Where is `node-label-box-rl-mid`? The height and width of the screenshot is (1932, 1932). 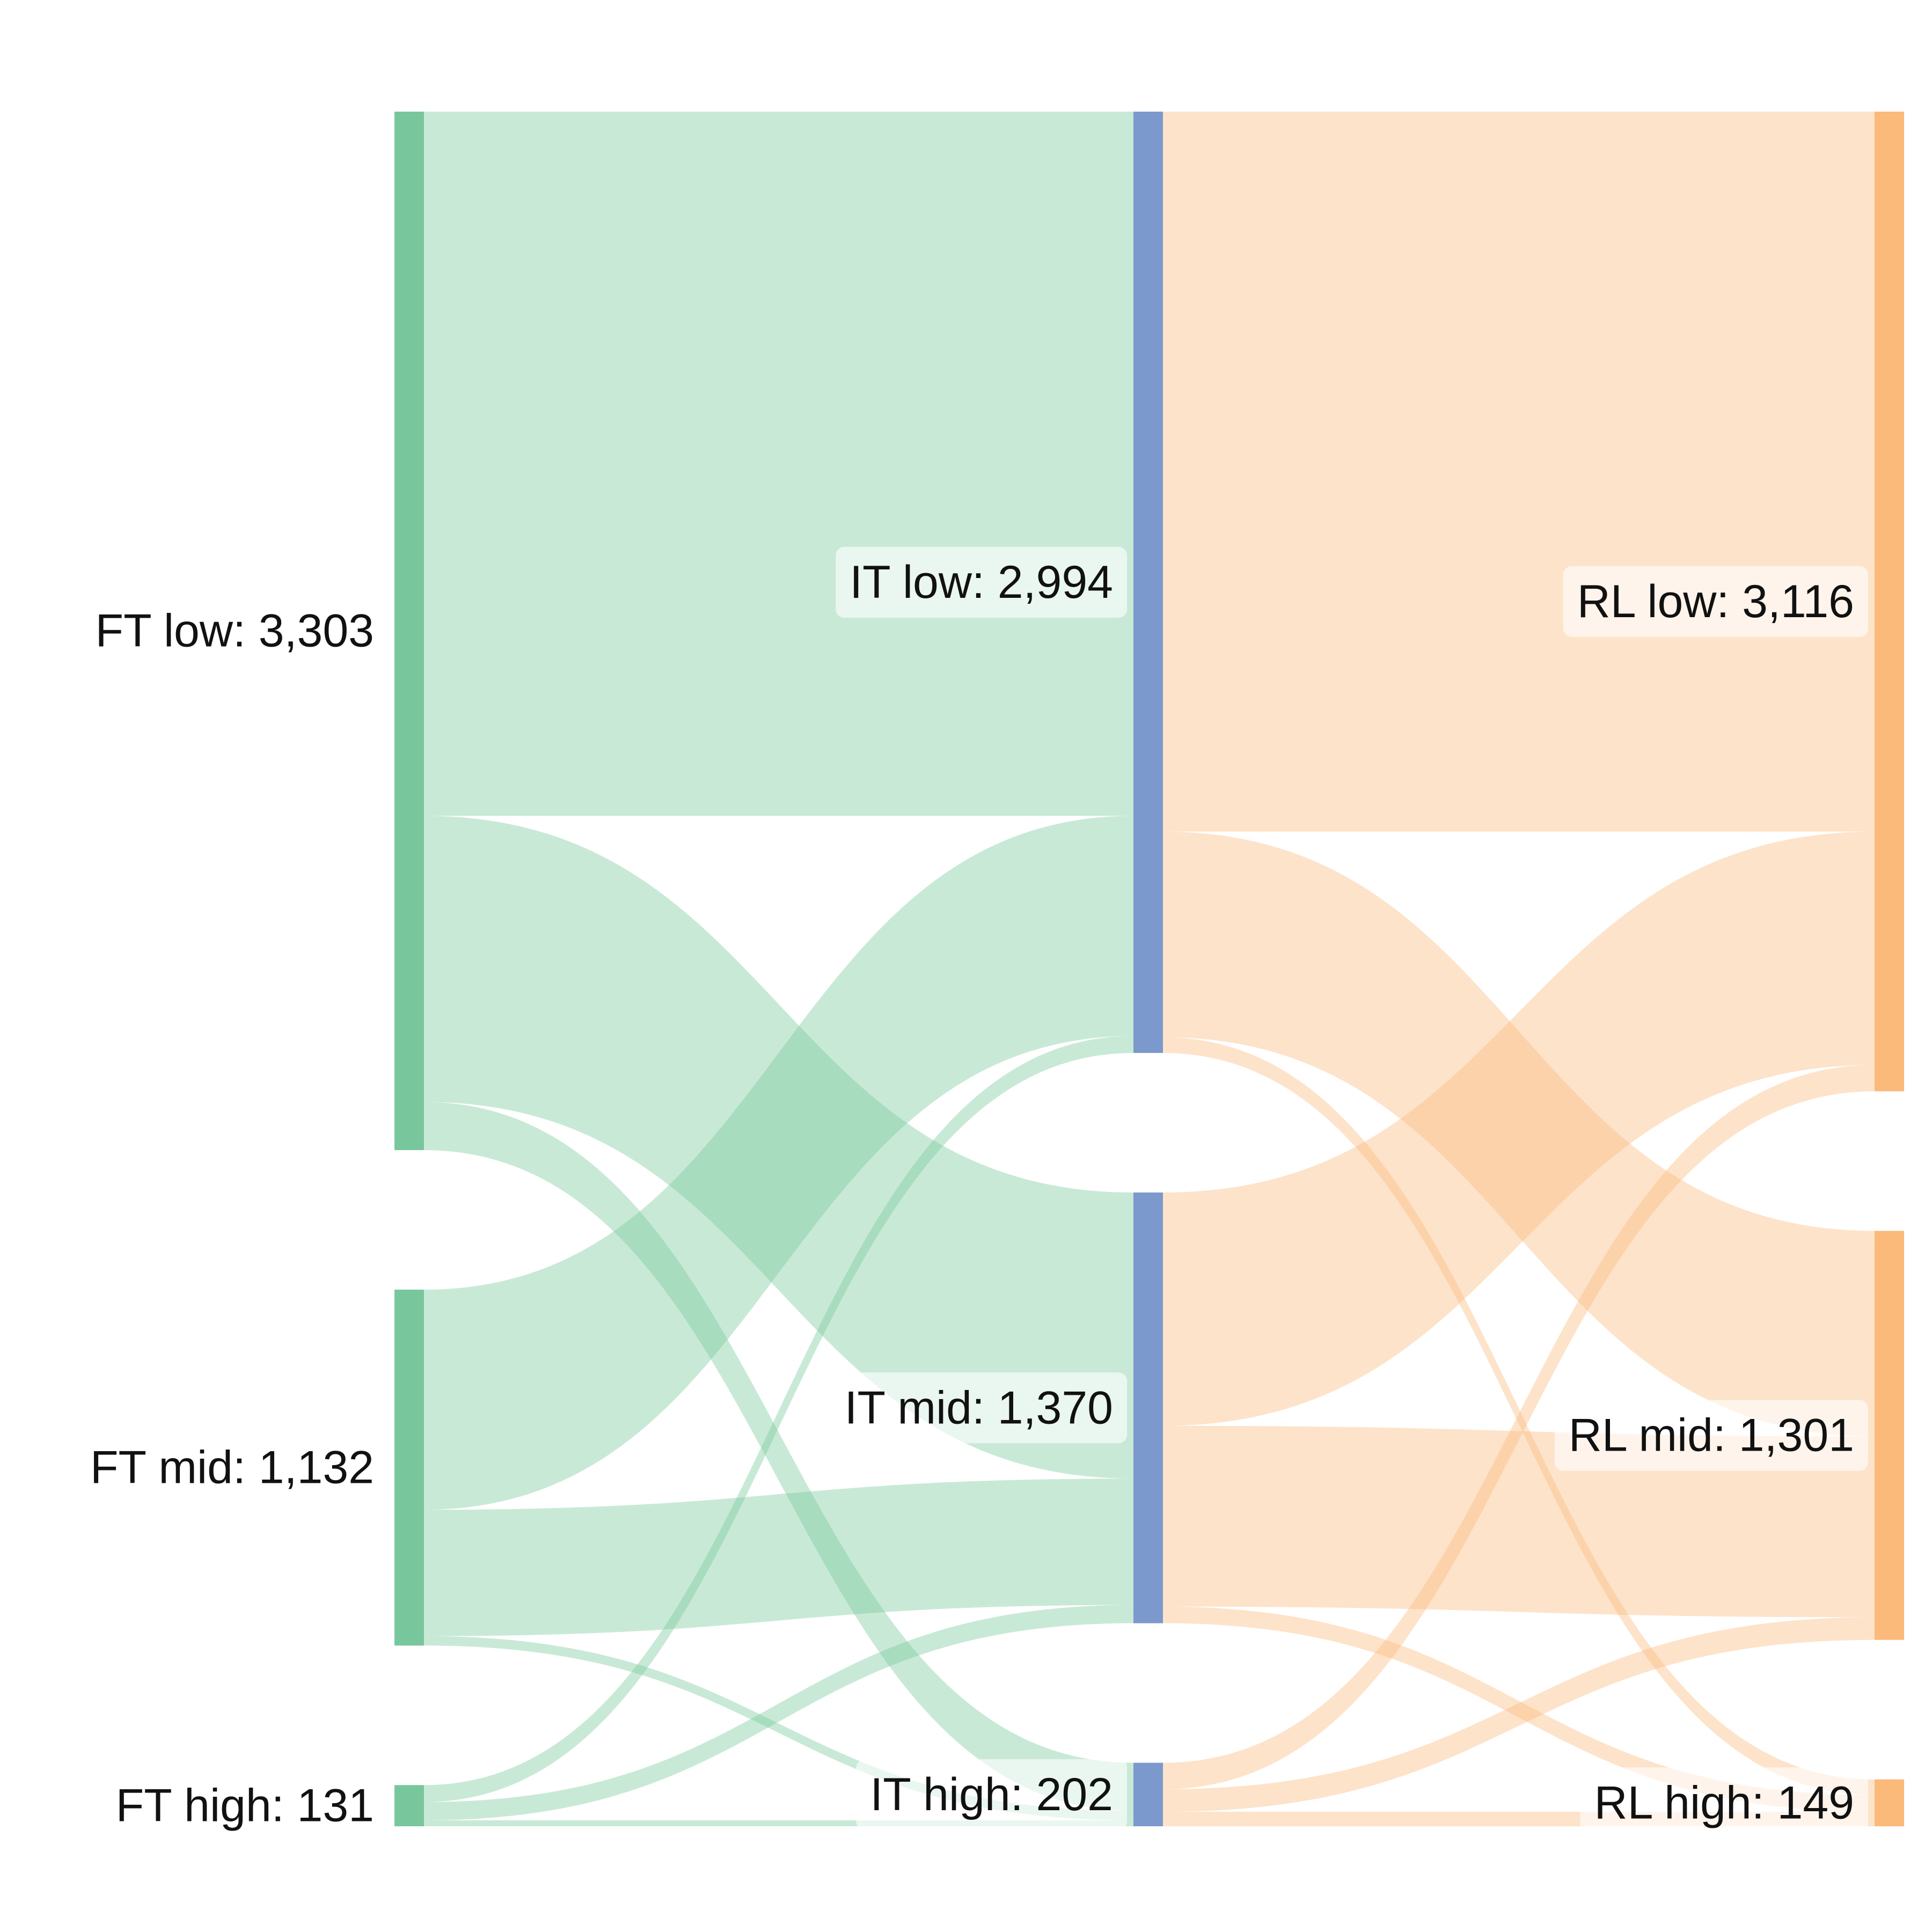
node-label-box-rl-mid is located at coordinates (1711, 1435).